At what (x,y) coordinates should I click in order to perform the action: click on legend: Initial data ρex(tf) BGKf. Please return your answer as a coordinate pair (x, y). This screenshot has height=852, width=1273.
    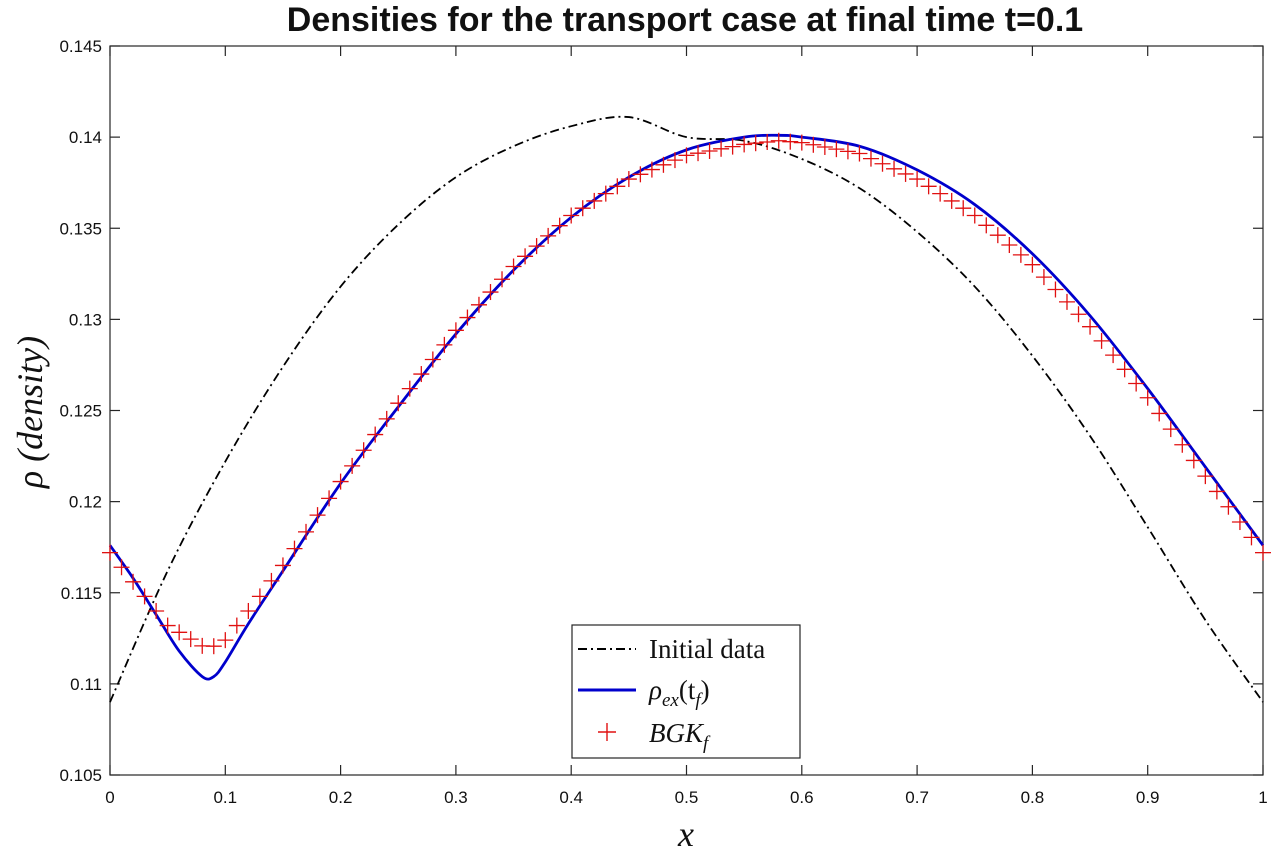
    Looking at the image, I should click on (686, 691).